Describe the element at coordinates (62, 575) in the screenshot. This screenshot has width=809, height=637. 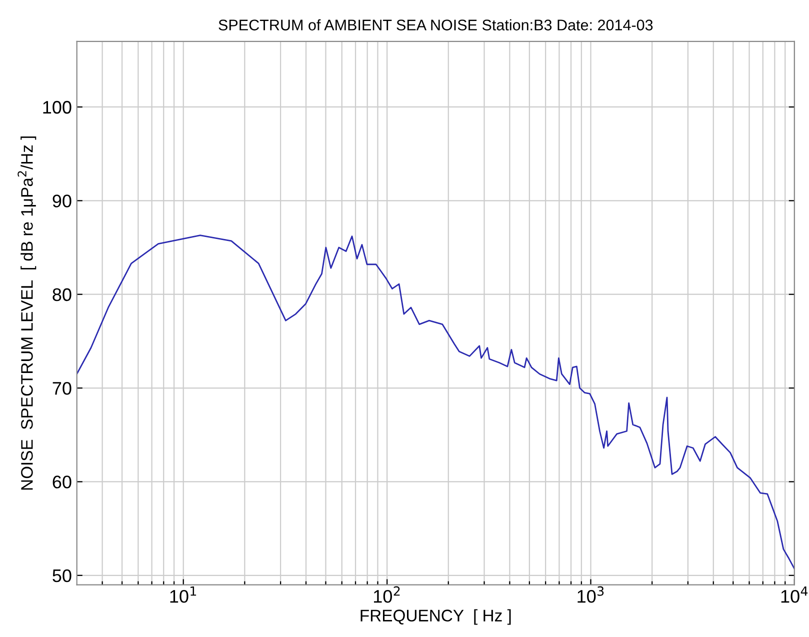
I see `y-tick-label: 50` at that location.